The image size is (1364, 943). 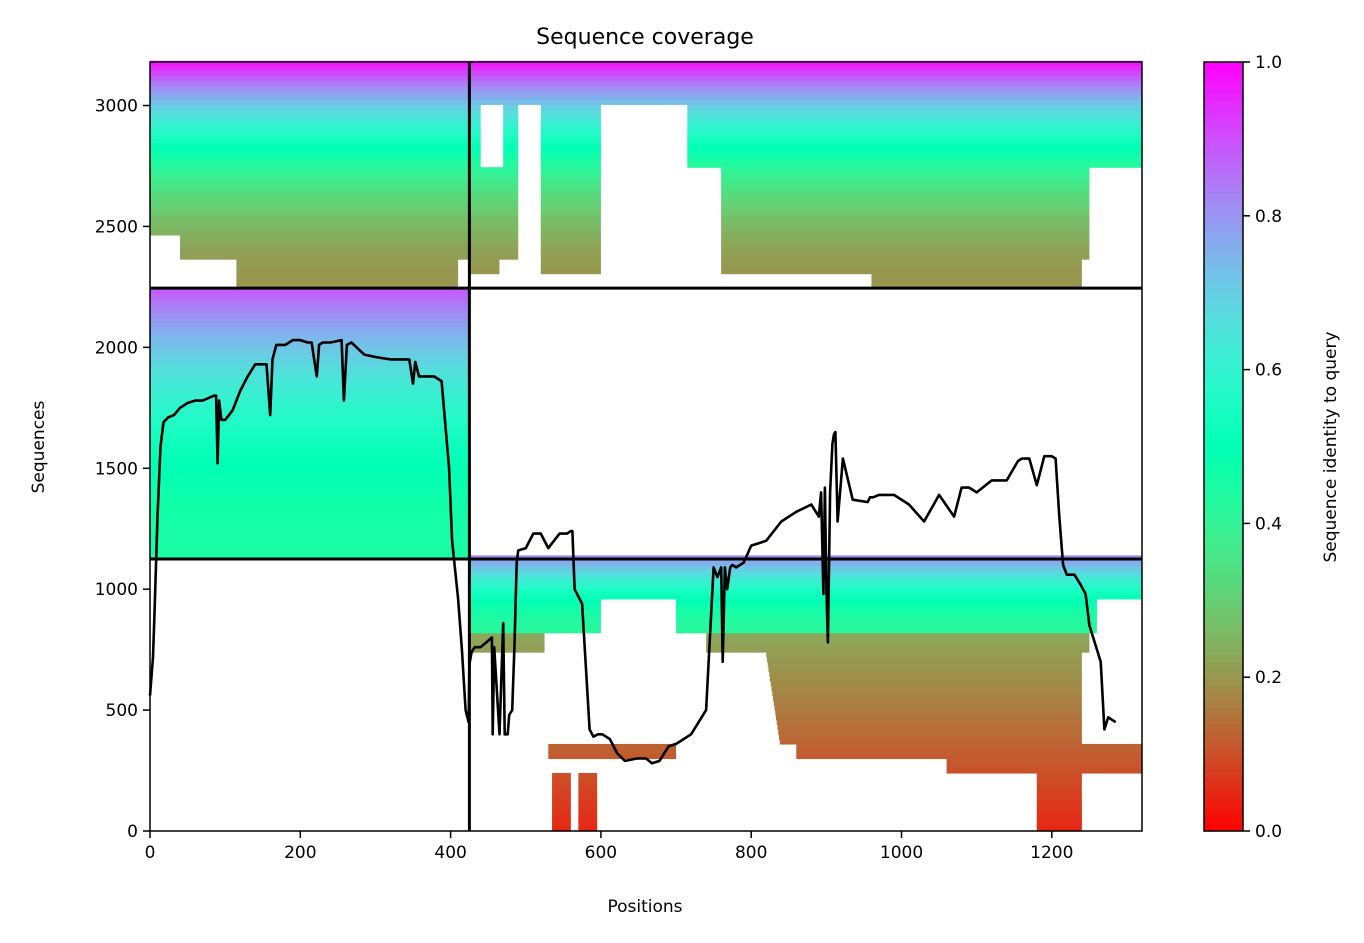 I want to click on y-axis-label: Sequences, so click(x=39, y=447).